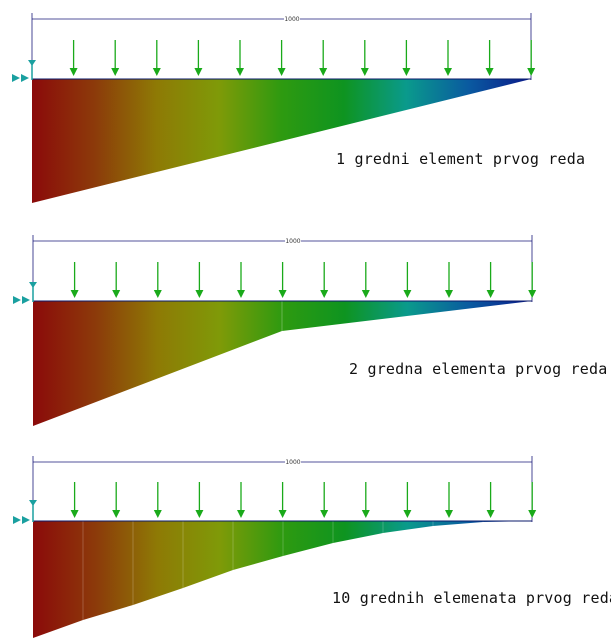  Describe the element at coordinates (283, 570) in the screenshot. I see `element-boundaries` at that location.